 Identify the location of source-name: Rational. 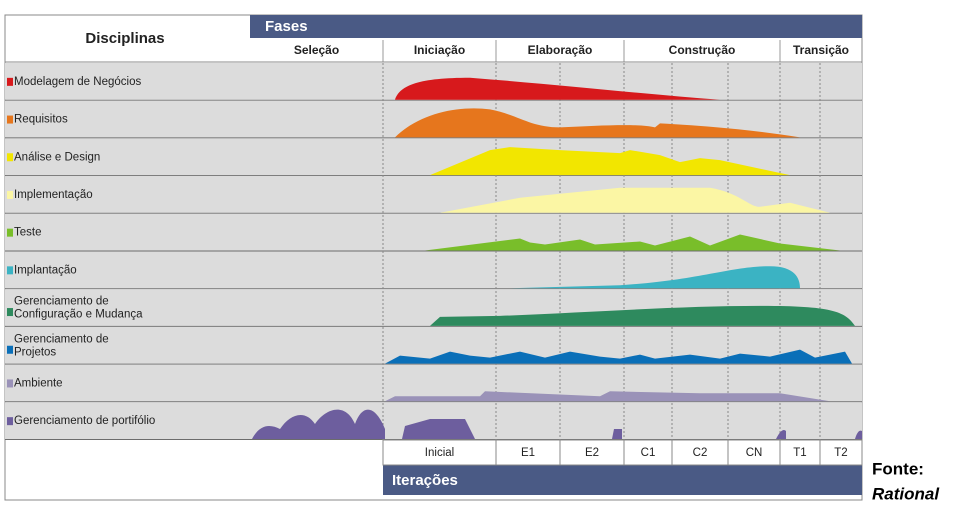
(906, 493).